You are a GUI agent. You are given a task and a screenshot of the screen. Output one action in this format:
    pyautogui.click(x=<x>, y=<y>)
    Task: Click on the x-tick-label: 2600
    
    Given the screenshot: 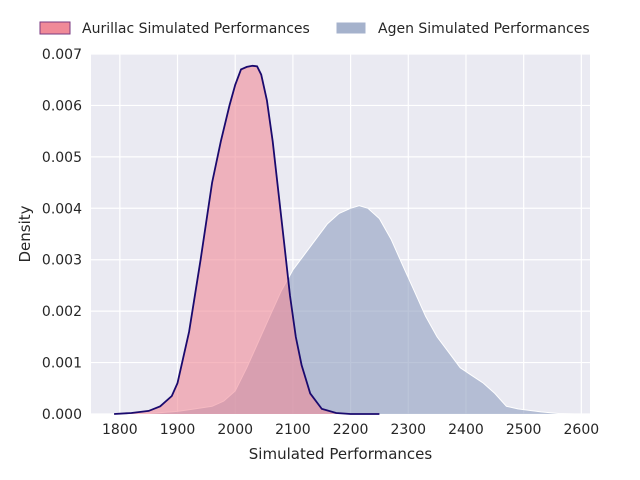 What is the action you would take?
    pyautogui.click(x=582, y=430)
    